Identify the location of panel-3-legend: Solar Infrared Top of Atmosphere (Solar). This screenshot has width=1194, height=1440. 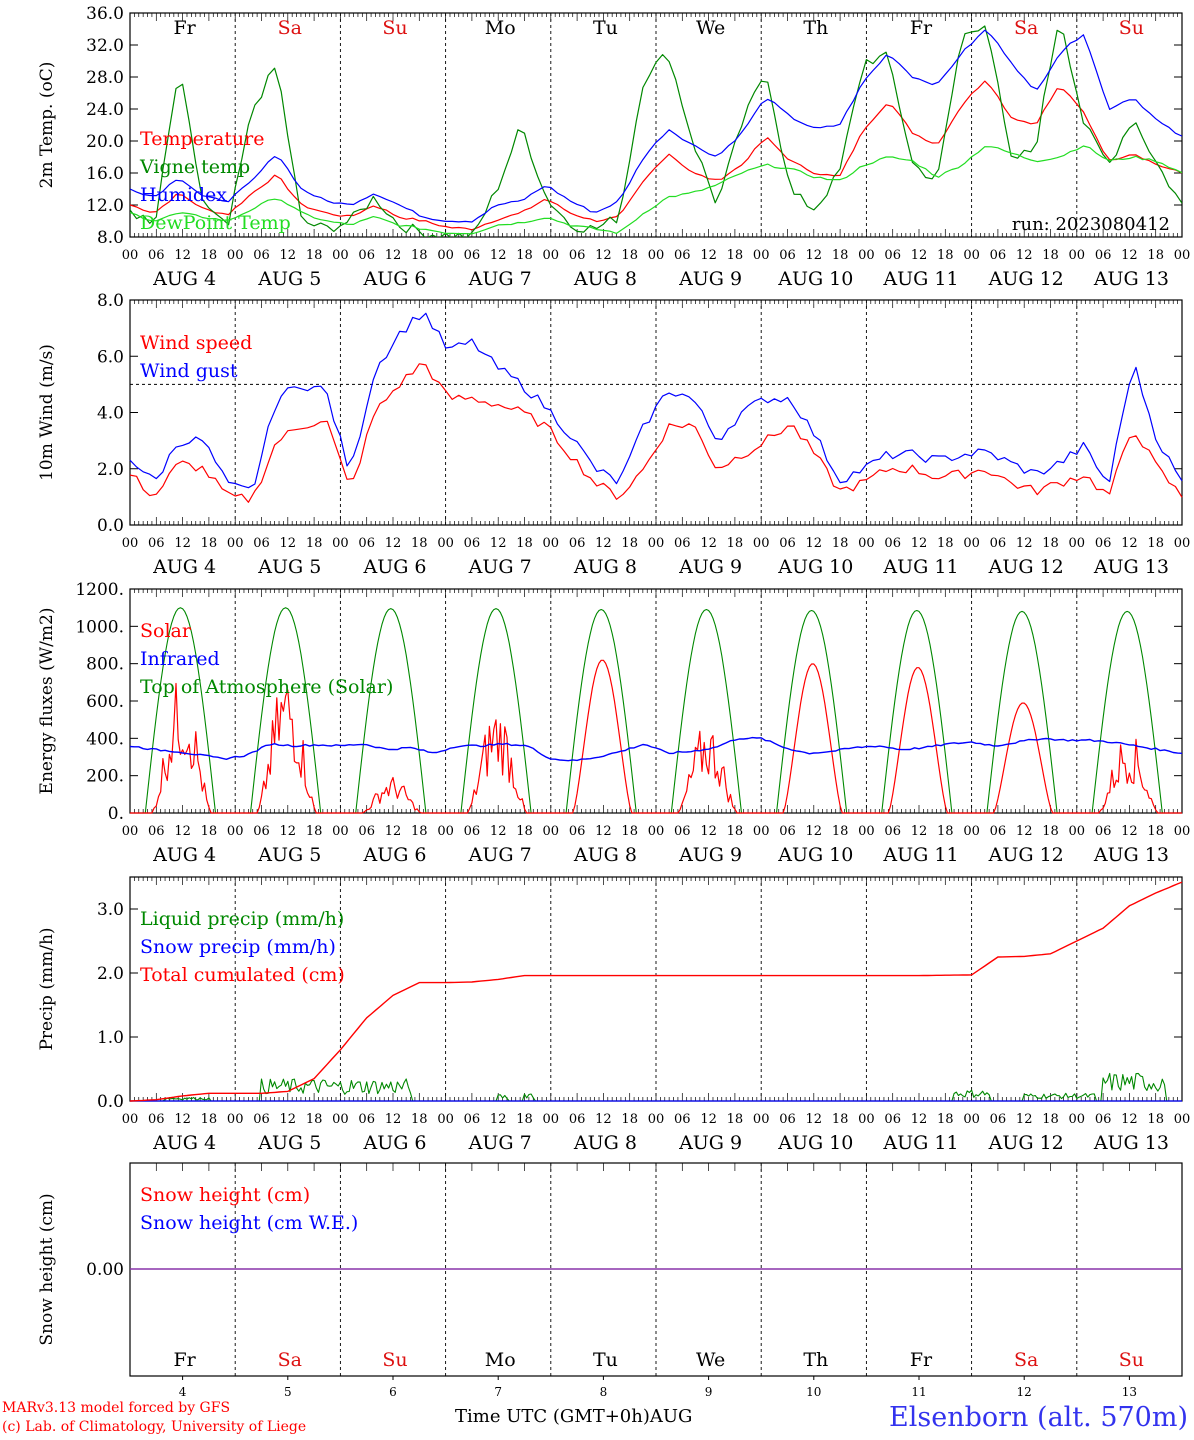
(266, 659).